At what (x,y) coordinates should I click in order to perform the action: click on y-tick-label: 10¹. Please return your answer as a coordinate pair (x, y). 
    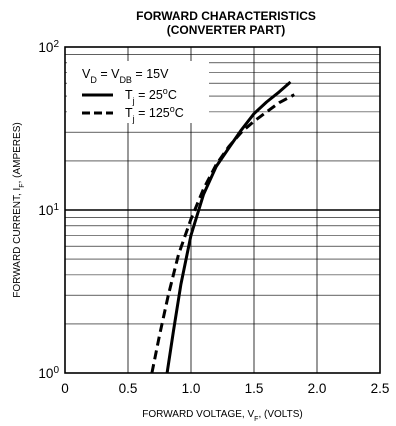
    Looking at the image, I should click on (48, 210).